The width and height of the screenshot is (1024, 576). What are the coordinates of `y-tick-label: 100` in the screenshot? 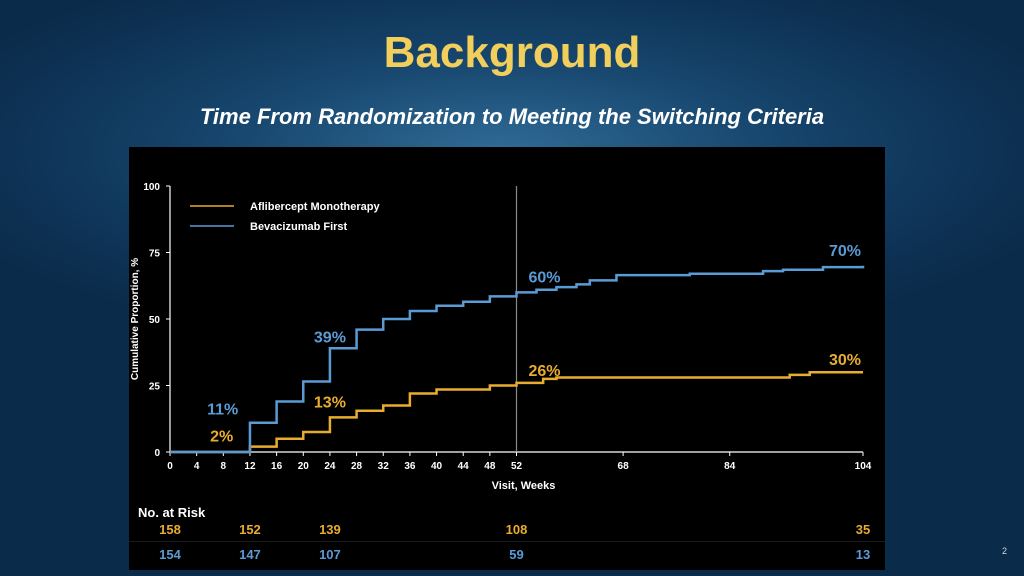 It's located at (151, 187).